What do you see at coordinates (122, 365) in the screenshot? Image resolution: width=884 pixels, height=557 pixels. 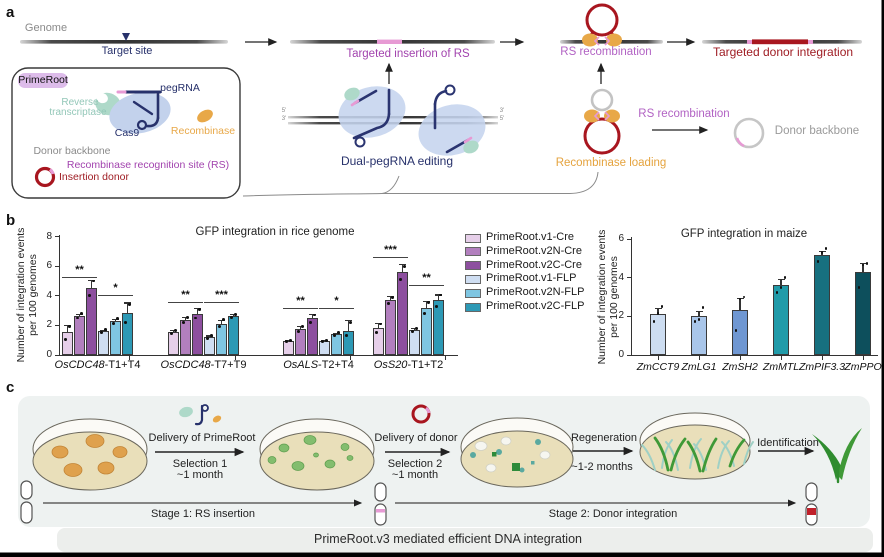 I see `target-suffix: -T1+T4` at bounding box center [122, 365].